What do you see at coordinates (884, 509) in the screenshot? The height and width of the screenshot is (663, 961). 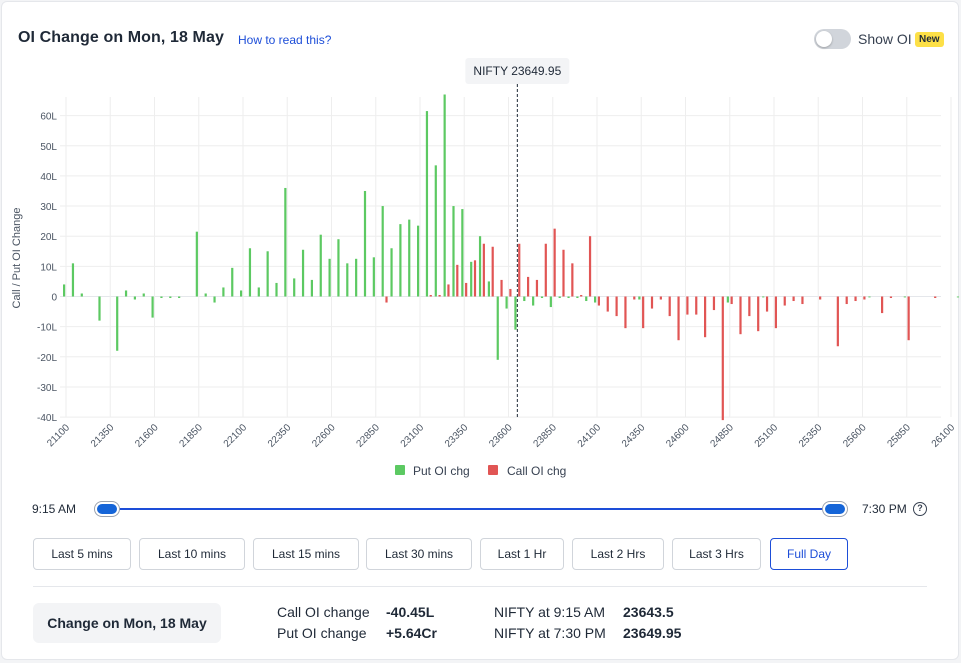 I see `slider-end-time: 7:30 PM` at bounding box center [884, 509].